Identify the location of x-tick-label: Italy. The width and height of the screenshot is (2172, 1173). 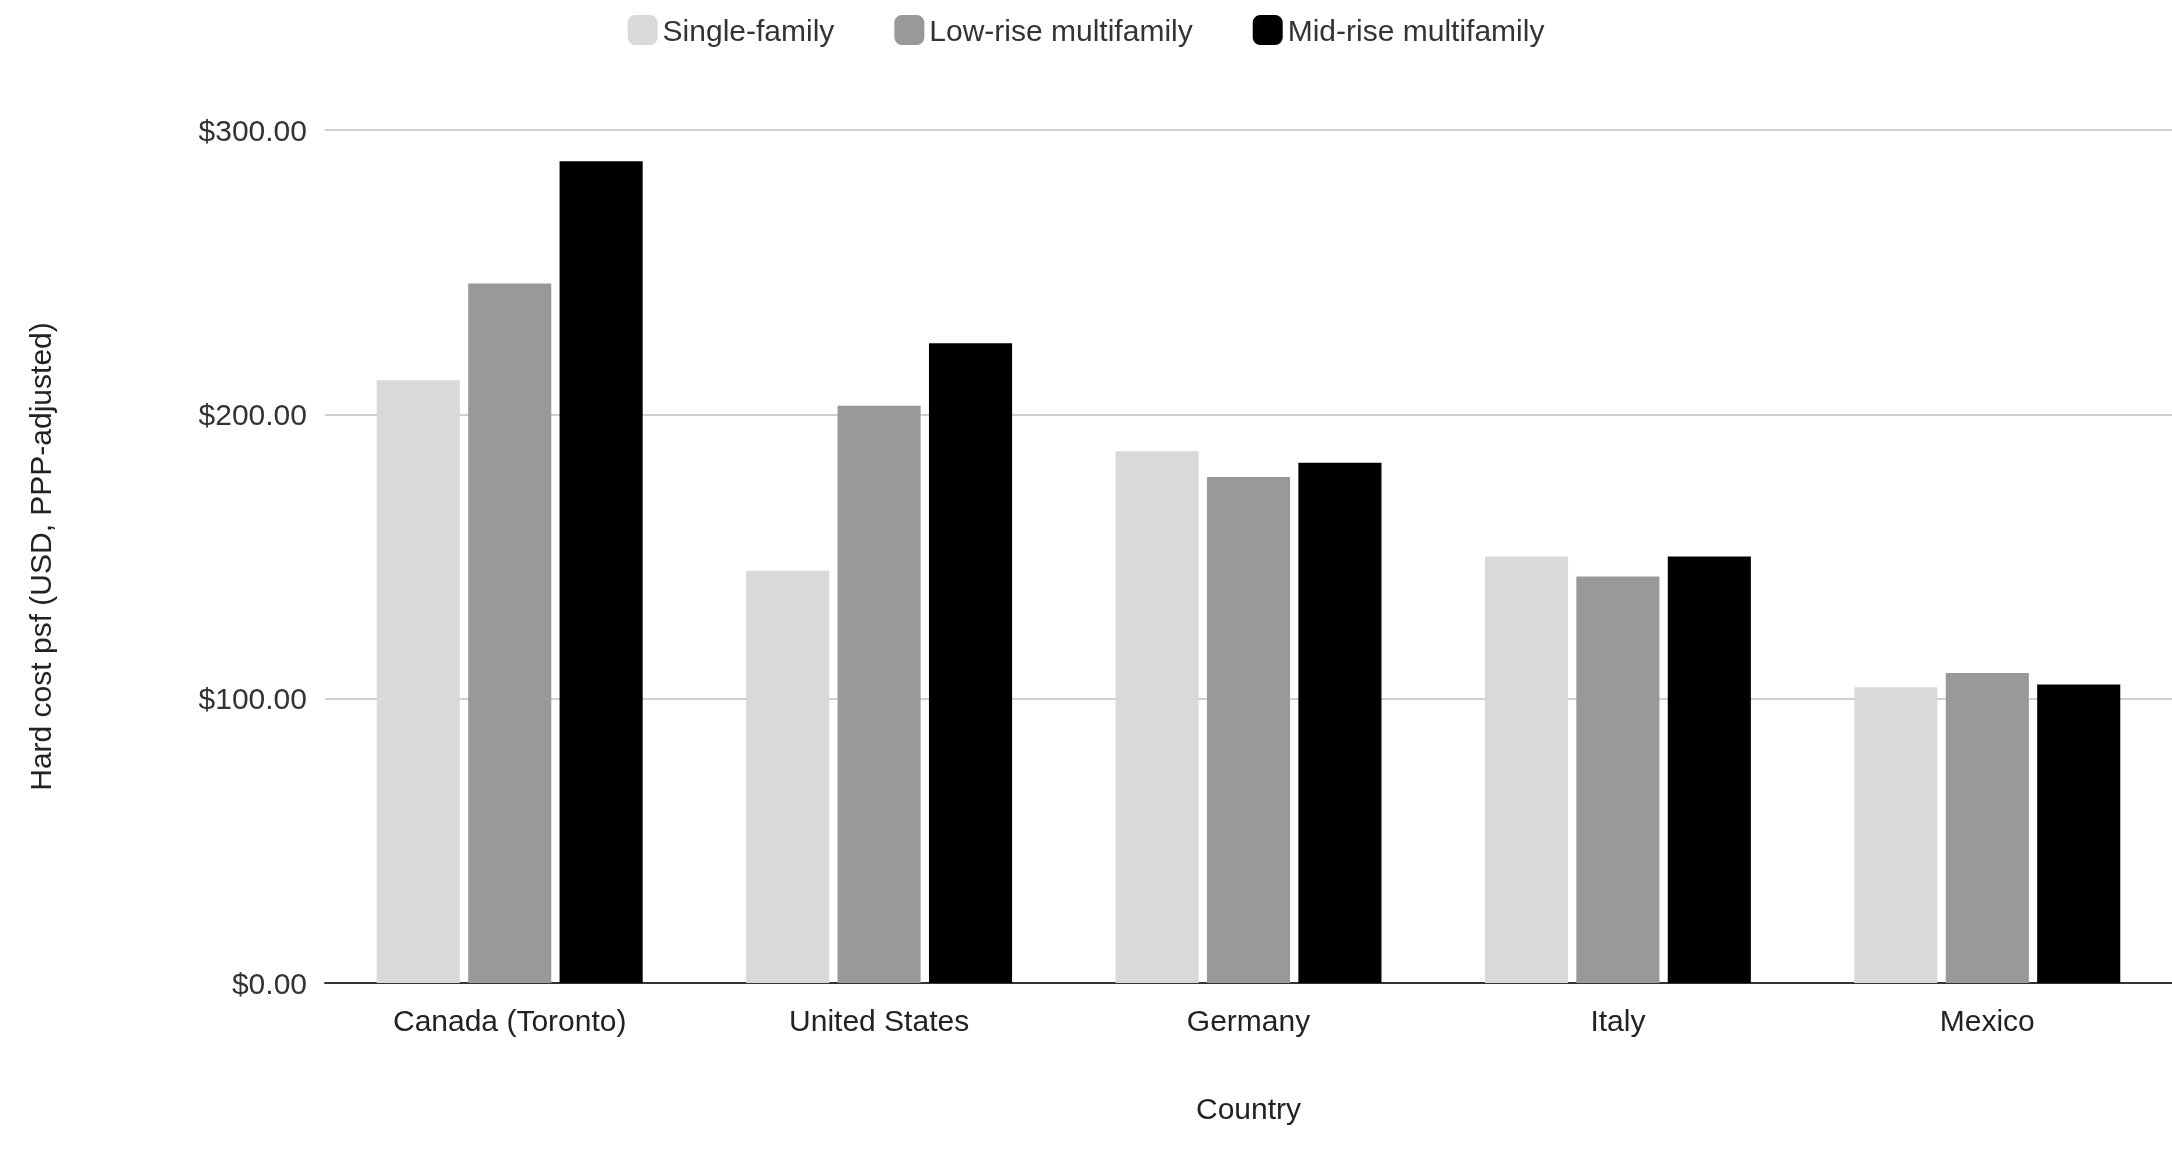
(1618, 1020).